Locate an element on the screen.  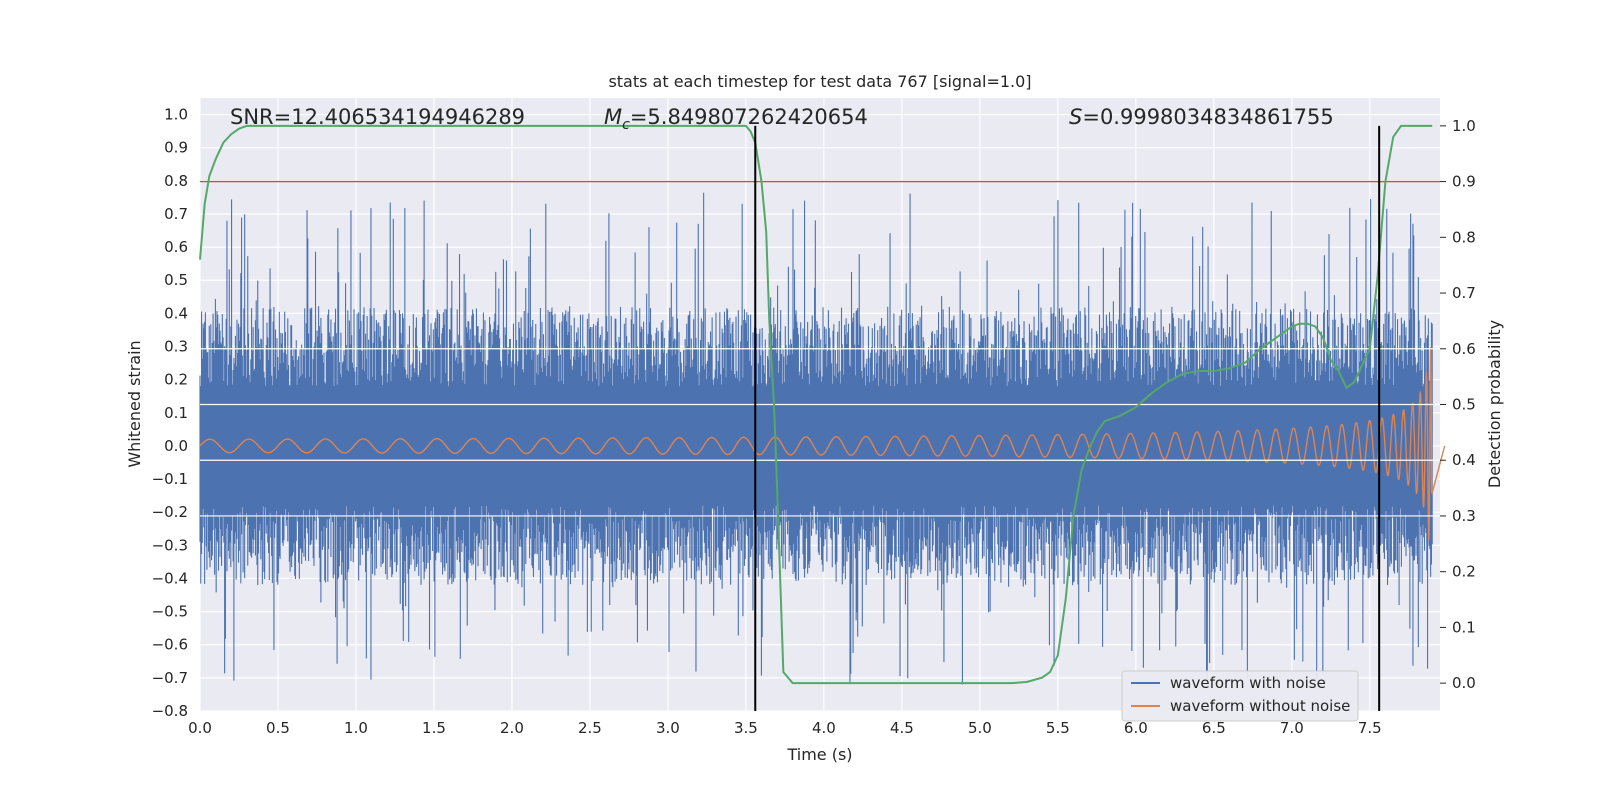
y-left-tick-label: 0.4 is located at coordinates (176, 313).